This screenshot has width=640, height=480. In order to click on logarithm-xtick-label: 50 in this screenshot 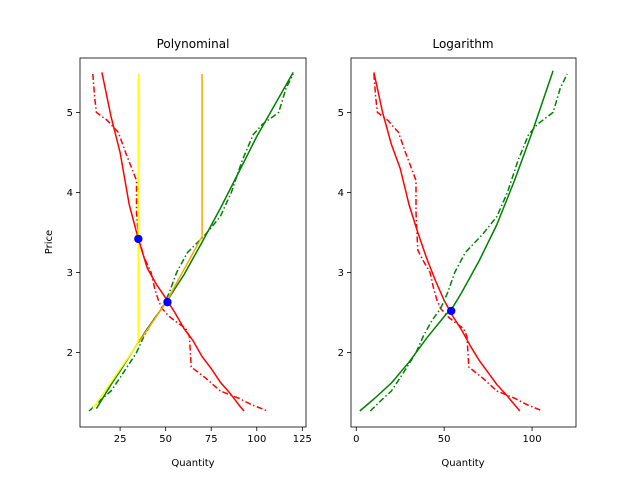, I will do `click(444, 439)`.